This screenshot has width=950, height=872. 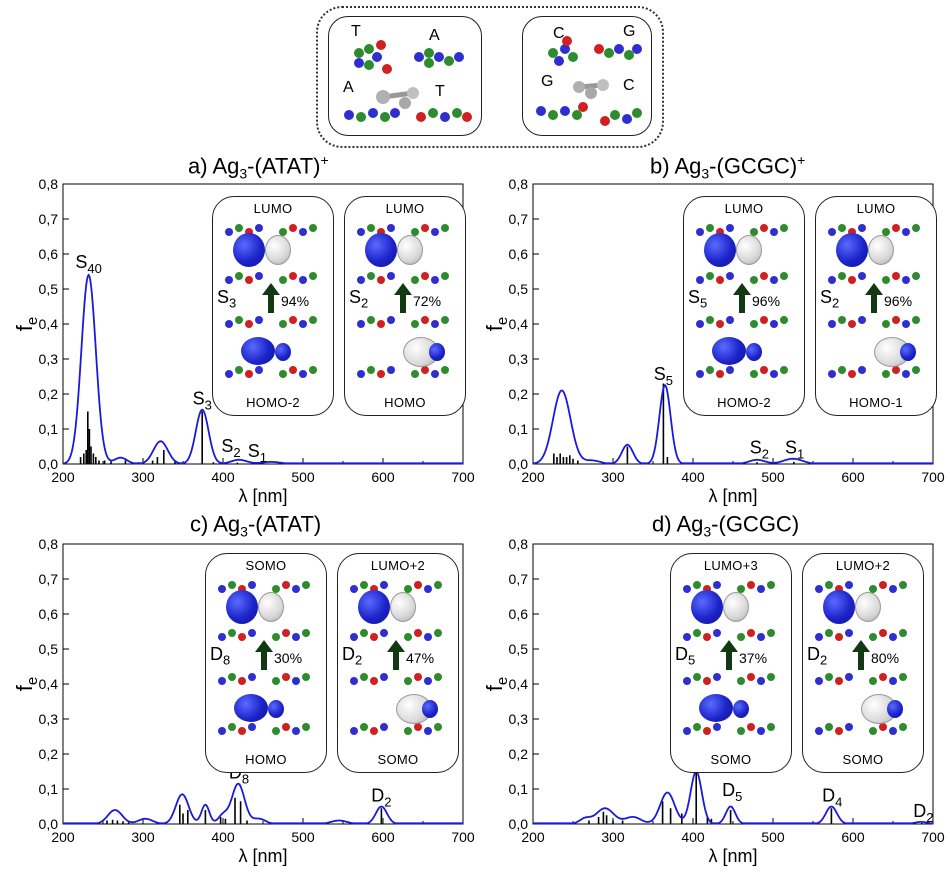 I want to click on x-tick-label: 400, so click(x=223, y=477).